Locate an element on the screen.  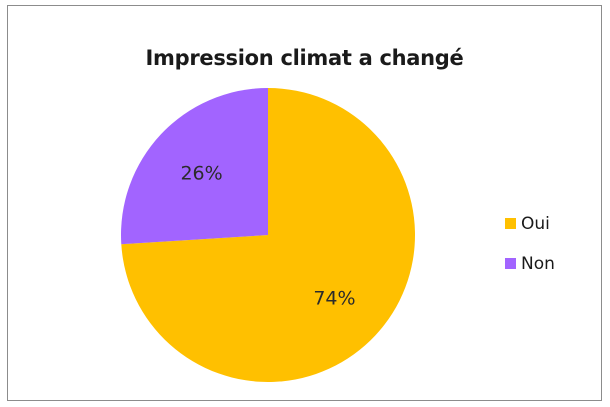
chart-title: Impression climat a changé is located at coordinates (304, 58).